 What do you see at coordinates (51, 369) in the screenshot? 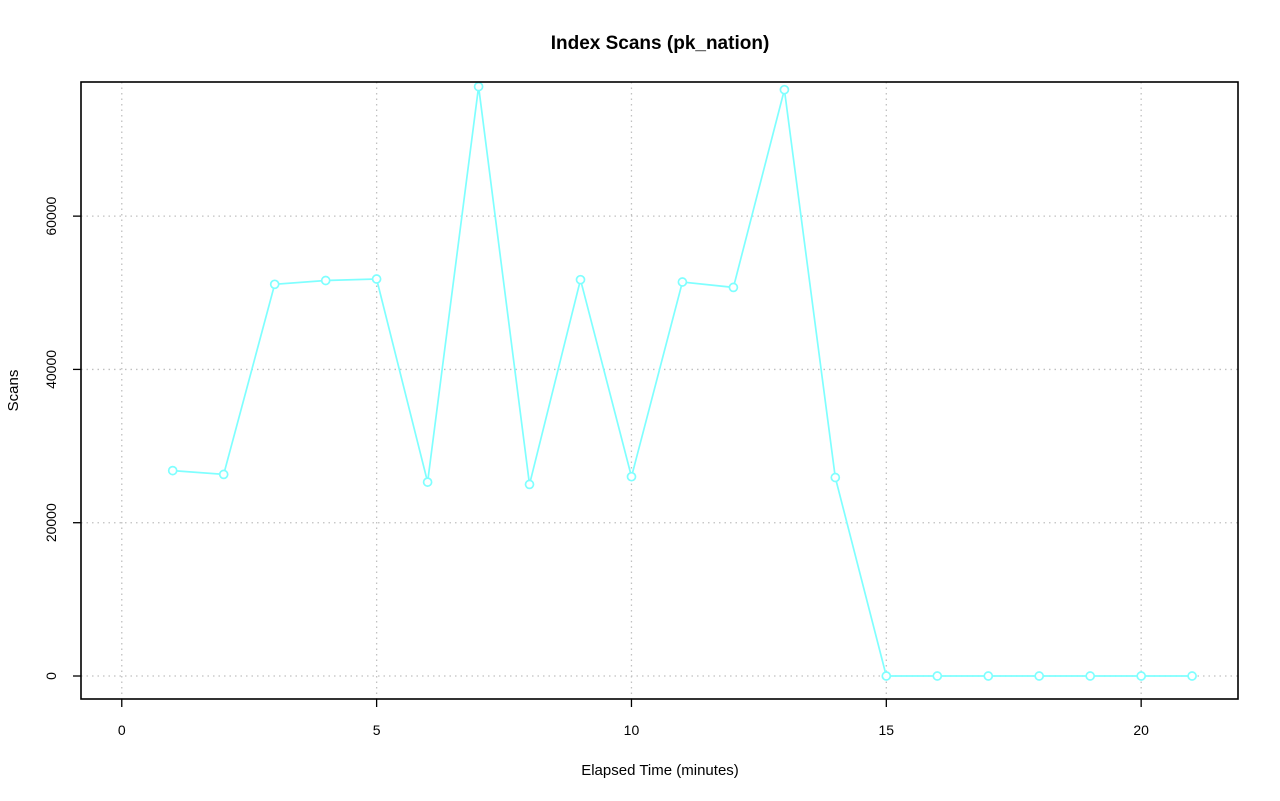
I see `y-tick-label: 40000` at bounding box center [51, 369].